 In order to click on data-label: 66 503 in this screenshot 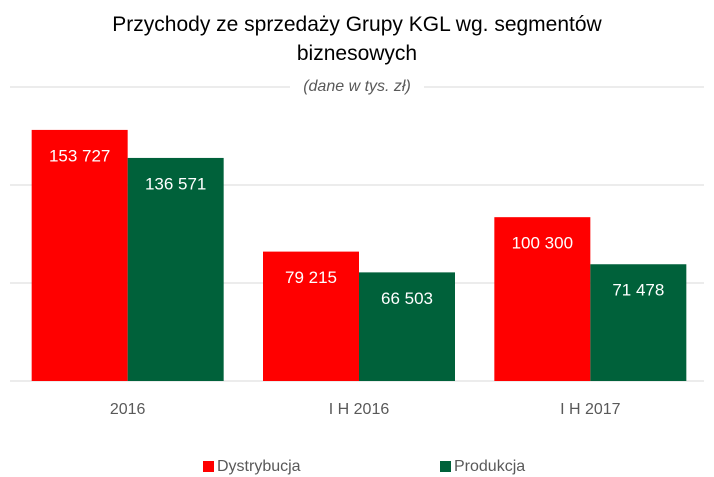, I will do `click(407, 298)`.